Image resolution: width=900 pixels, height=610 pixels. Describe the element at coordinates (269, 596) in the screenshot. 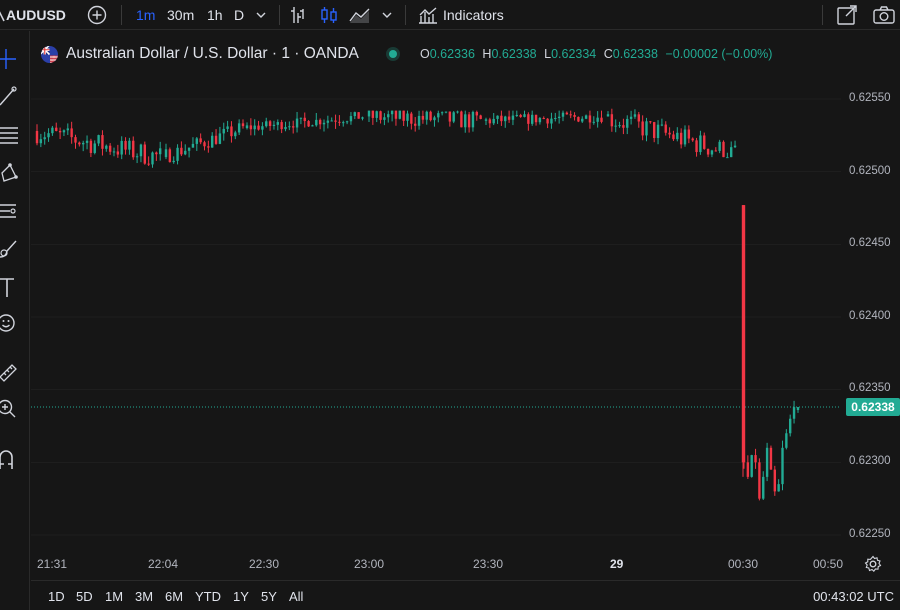

I see `range-5y: 5Y` at that location.